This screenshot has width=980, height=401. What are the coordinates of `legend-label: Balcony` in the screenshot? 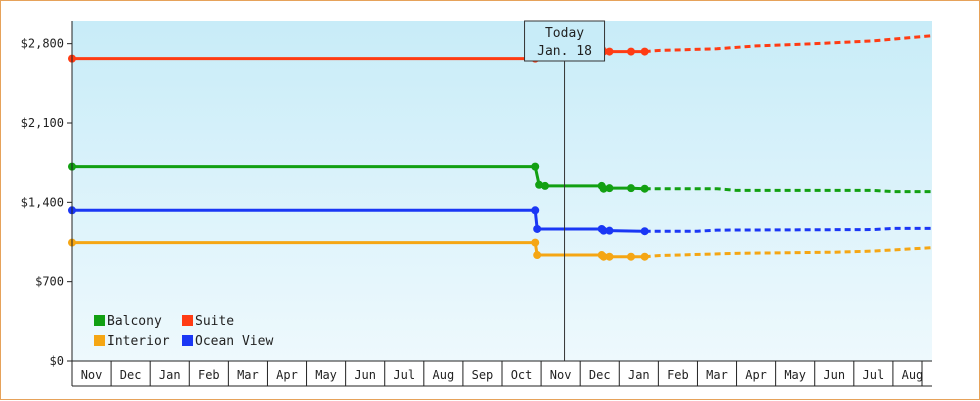 It's located at (134, 321).